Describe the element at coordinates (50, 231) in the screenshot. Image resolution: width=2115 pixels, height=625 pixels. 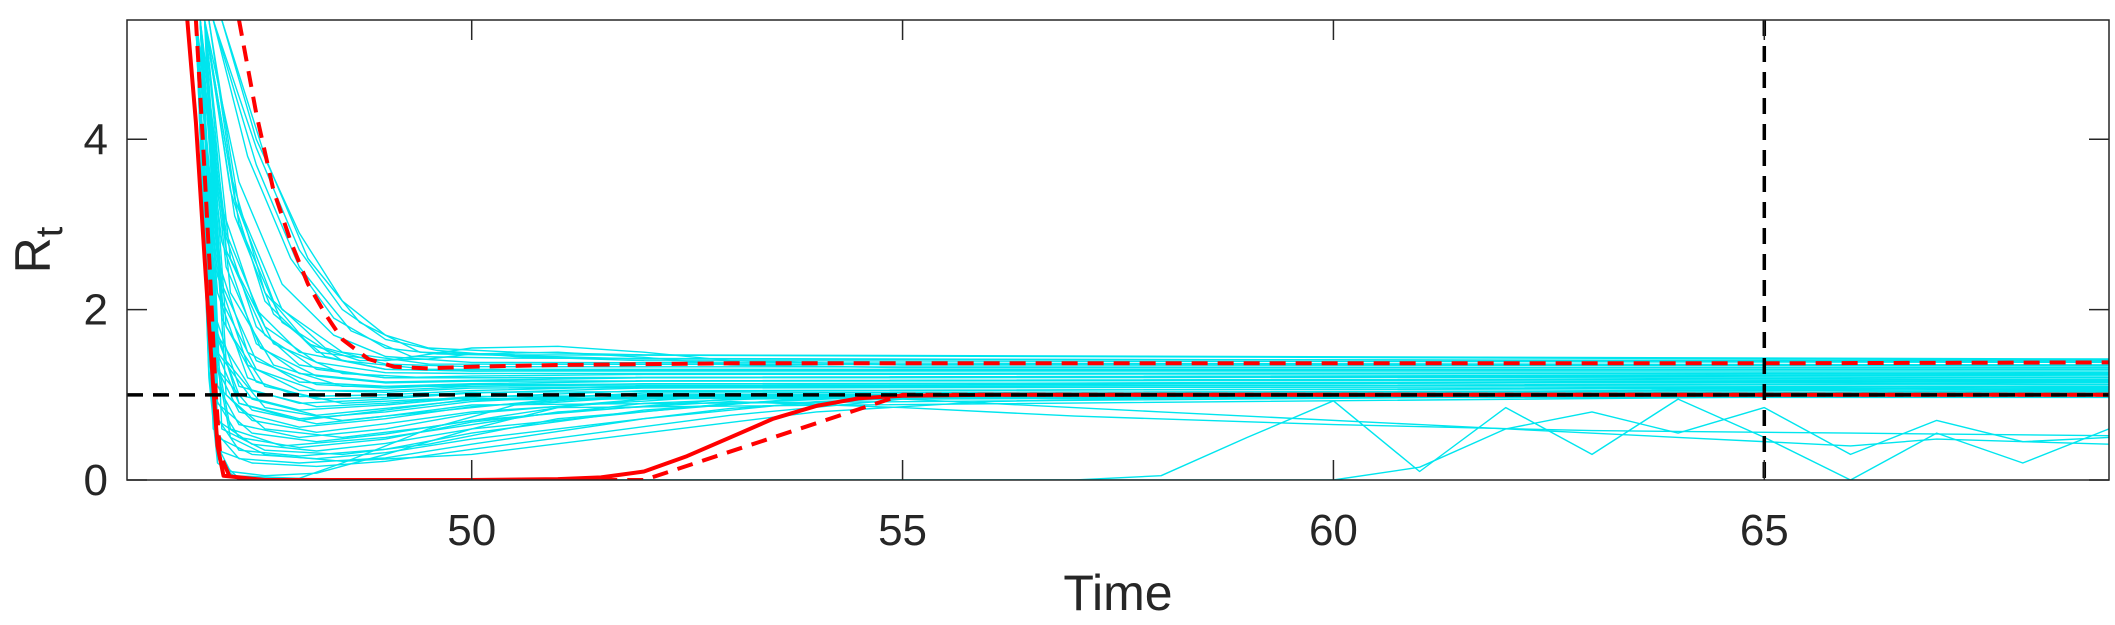
I see `y-axis-label-subscript: t` at that location.